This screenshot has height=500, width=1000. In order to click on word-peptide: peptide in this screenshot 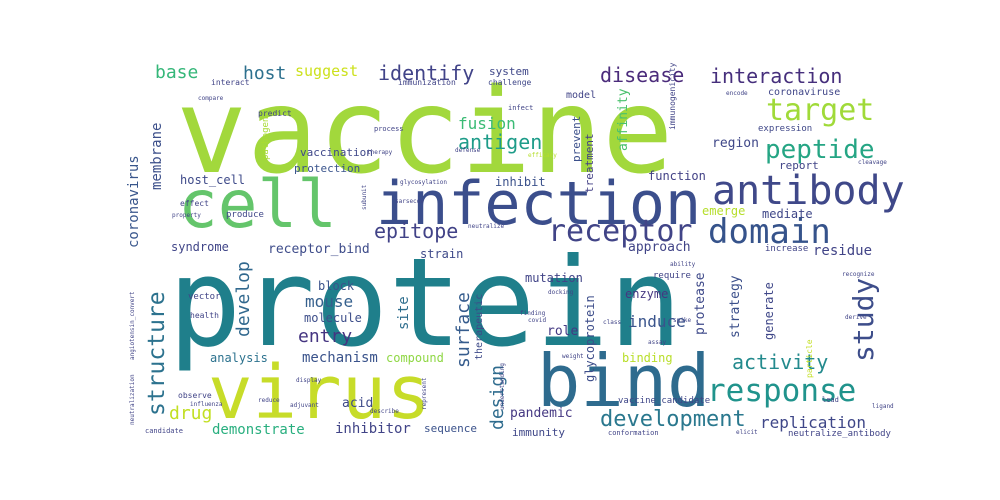, I will do `click(820, 150)`.